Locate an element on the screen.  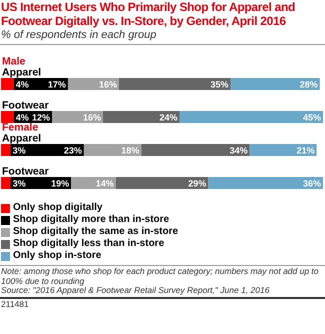
data-label: 36% is located at coordinates (311, 183).